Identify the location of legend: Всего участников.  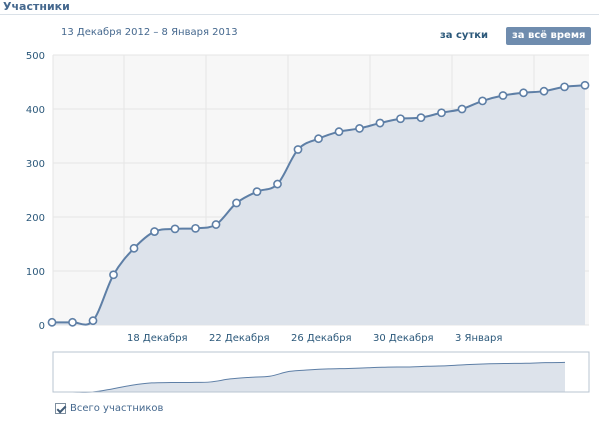
(109, 408).